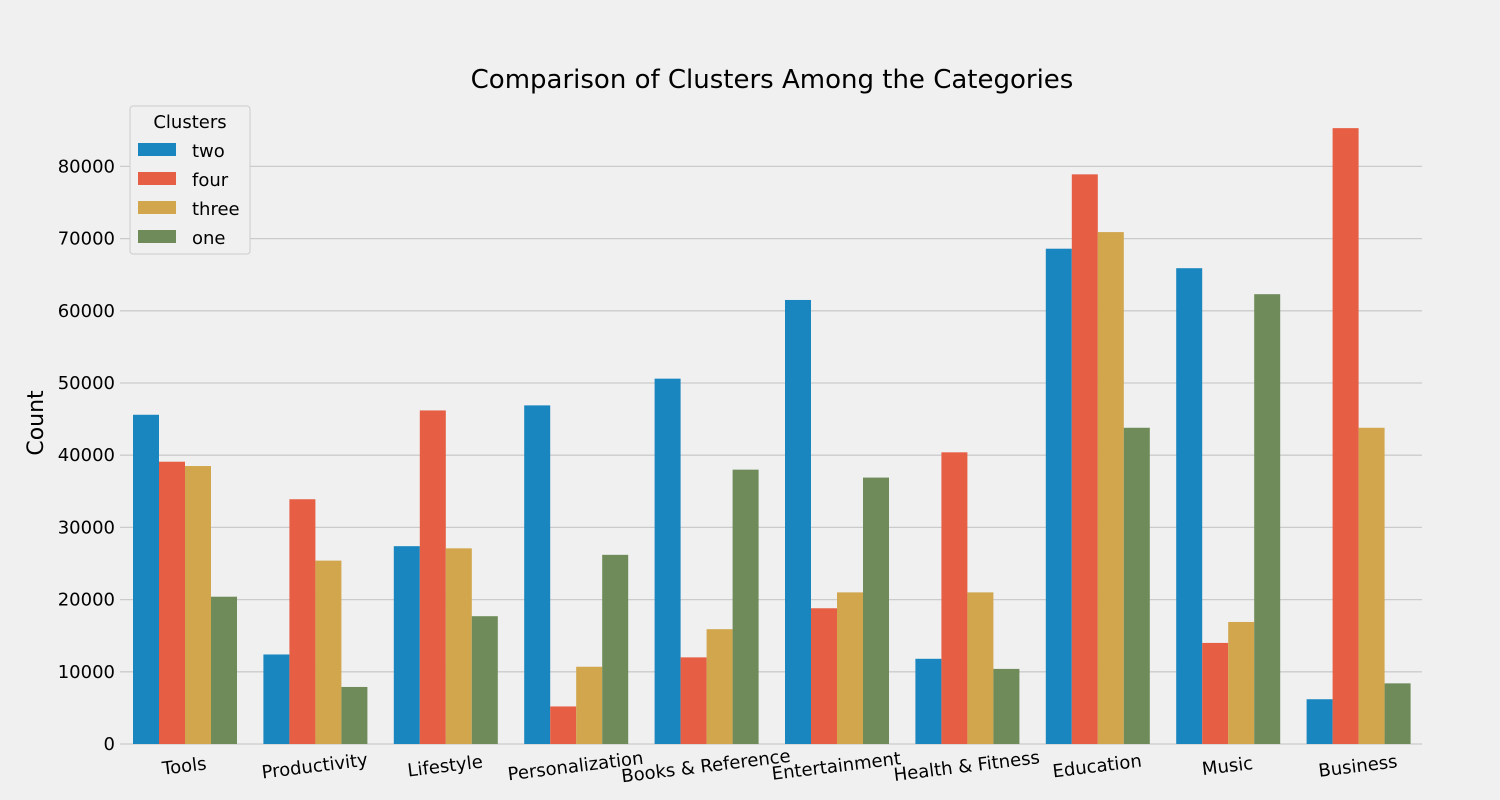  What do you see at coordinates (314, 767) in the screenshot?
I see `x-tick-label: Productivity` at bounding box center [314, 767].